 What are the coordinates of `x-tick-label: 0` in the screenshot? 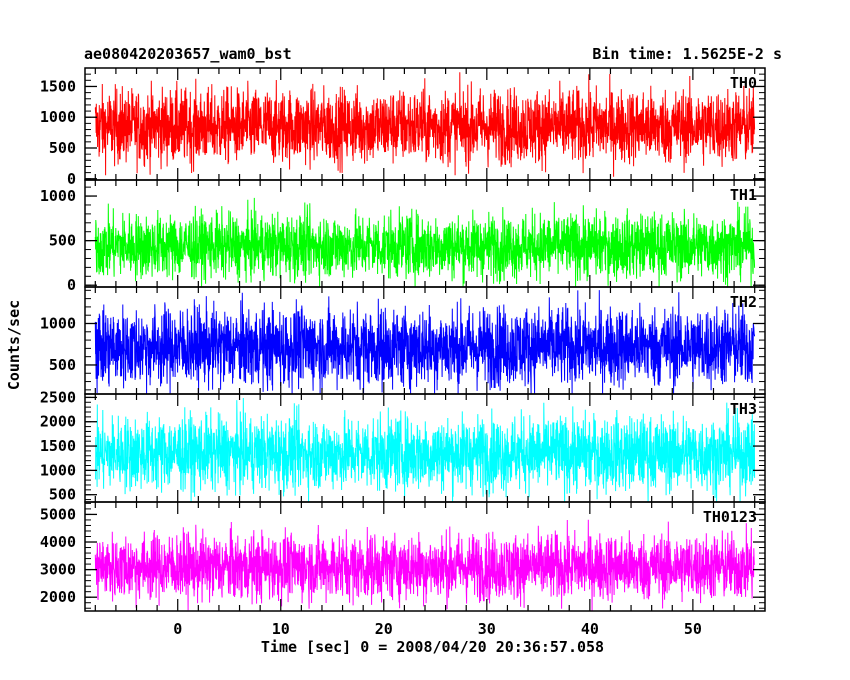 It's located at (177, 629).